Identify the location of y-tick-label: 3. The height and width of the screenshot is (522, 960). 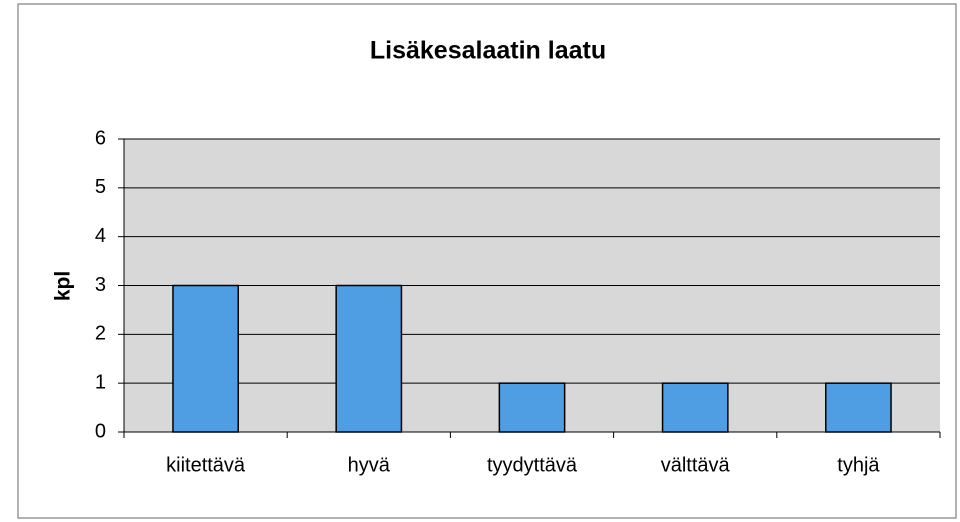
(100, 285).